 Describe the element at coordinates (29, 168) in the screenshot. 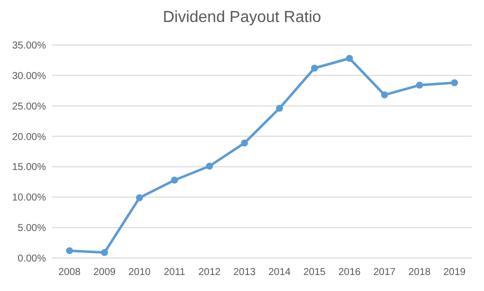

I see `y-tick-label: 15.00%` at that location.